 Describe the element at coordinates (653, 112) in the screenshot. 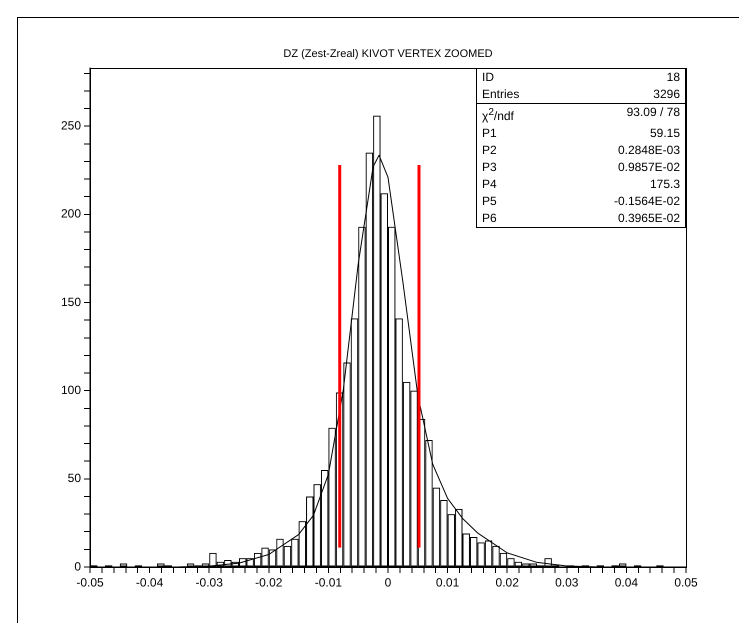

I see `annotation: 93.09 / 78` at that location.